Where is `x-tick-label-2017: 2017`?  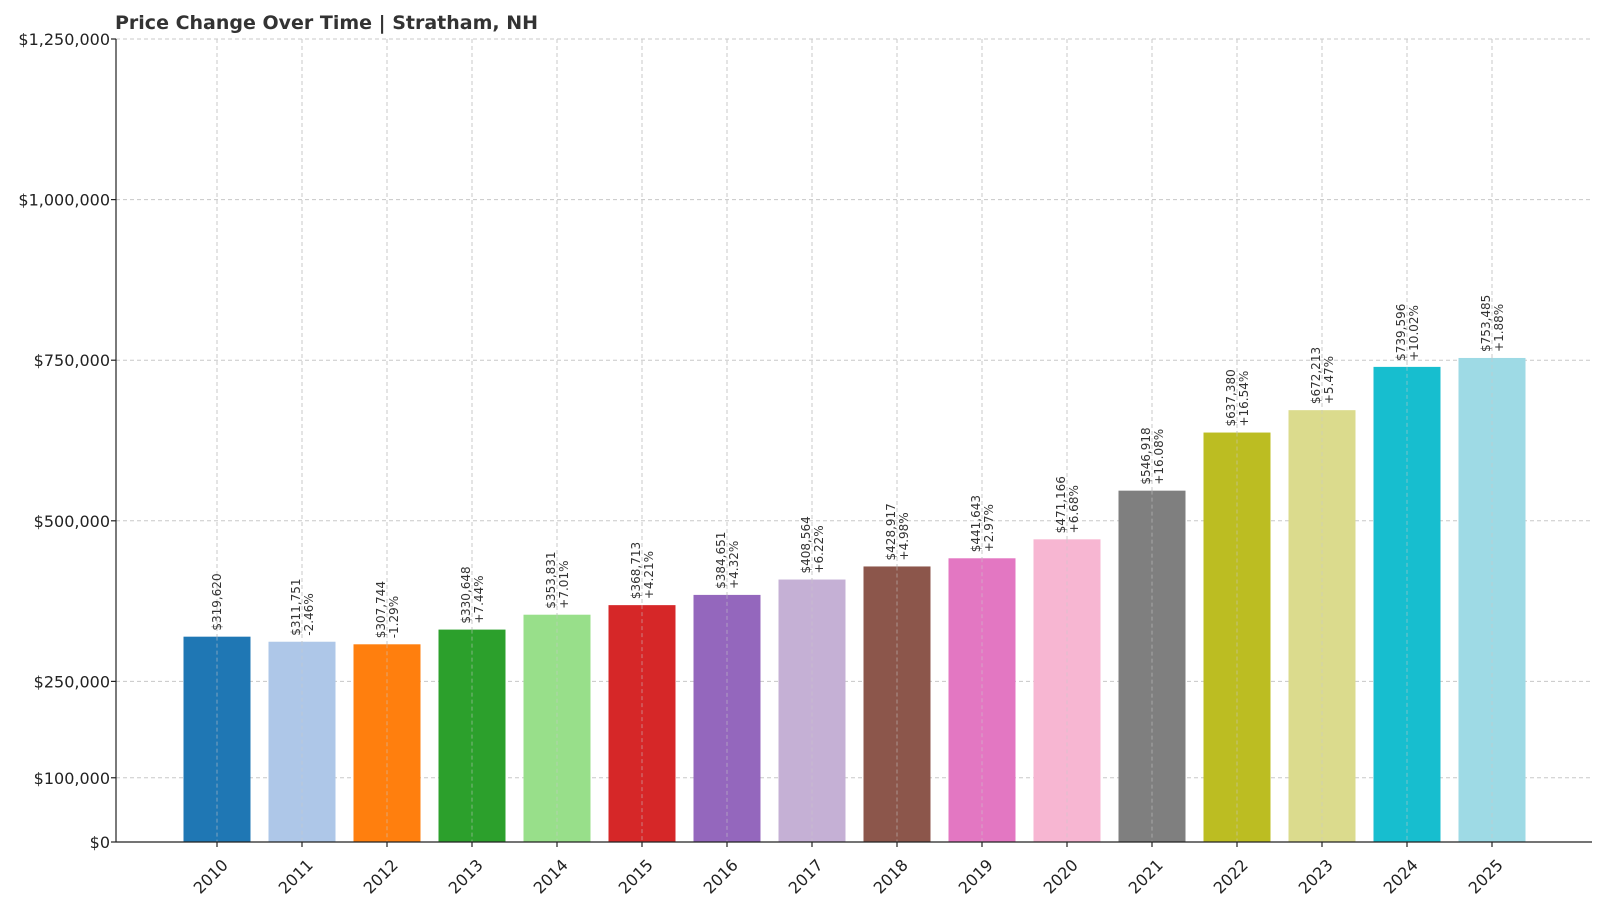 x-tick-label-2017: 2017 is located at coordinates (806, 876).